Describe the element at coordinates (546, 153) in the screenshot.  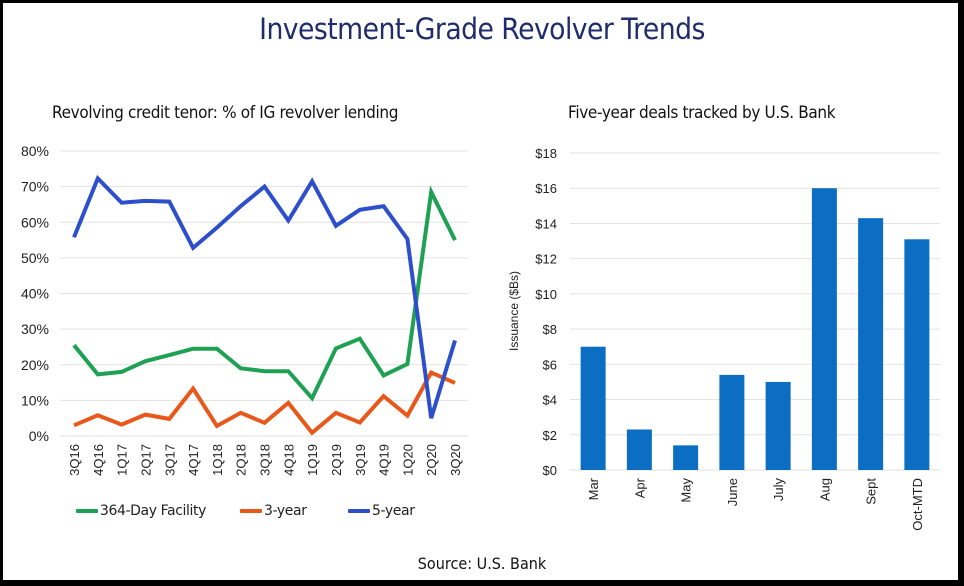
I see `bar-chart-y-tick-label: $18` at that location.